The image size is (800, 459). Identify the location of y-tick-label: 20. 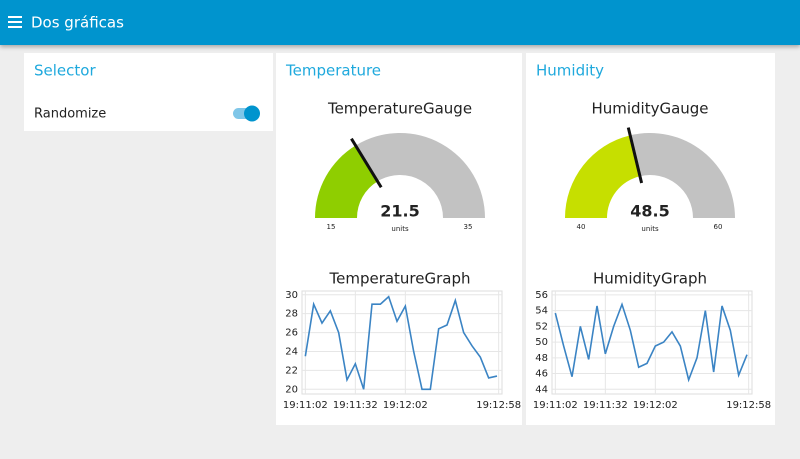
(291, 389).